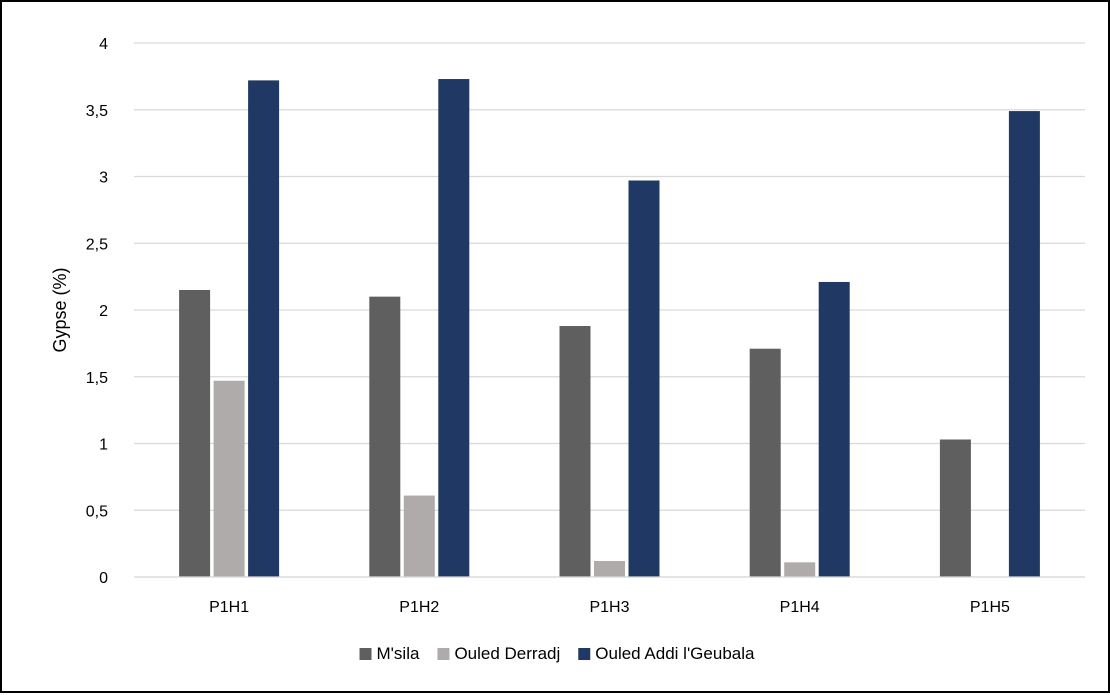 This screenshot has height=695, width=1110. What do you see at coordinates (507, 653) in the screenshot?
I see `legend-label: Ouled Derradj` at bounding box center [507, 653].